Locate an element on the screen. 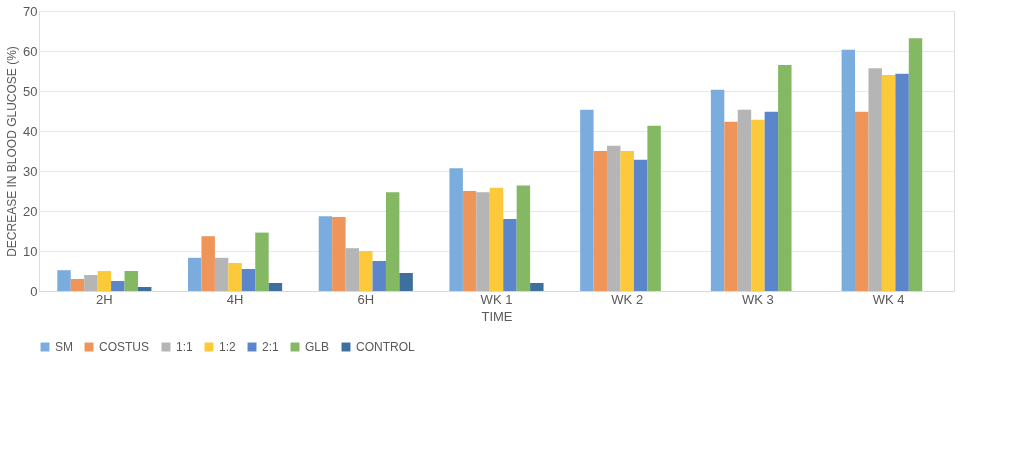 Image resolution: width=1026 pixels, height=455 pixels. x-tick-label: WK 2 is located at coordinates (627, 299).